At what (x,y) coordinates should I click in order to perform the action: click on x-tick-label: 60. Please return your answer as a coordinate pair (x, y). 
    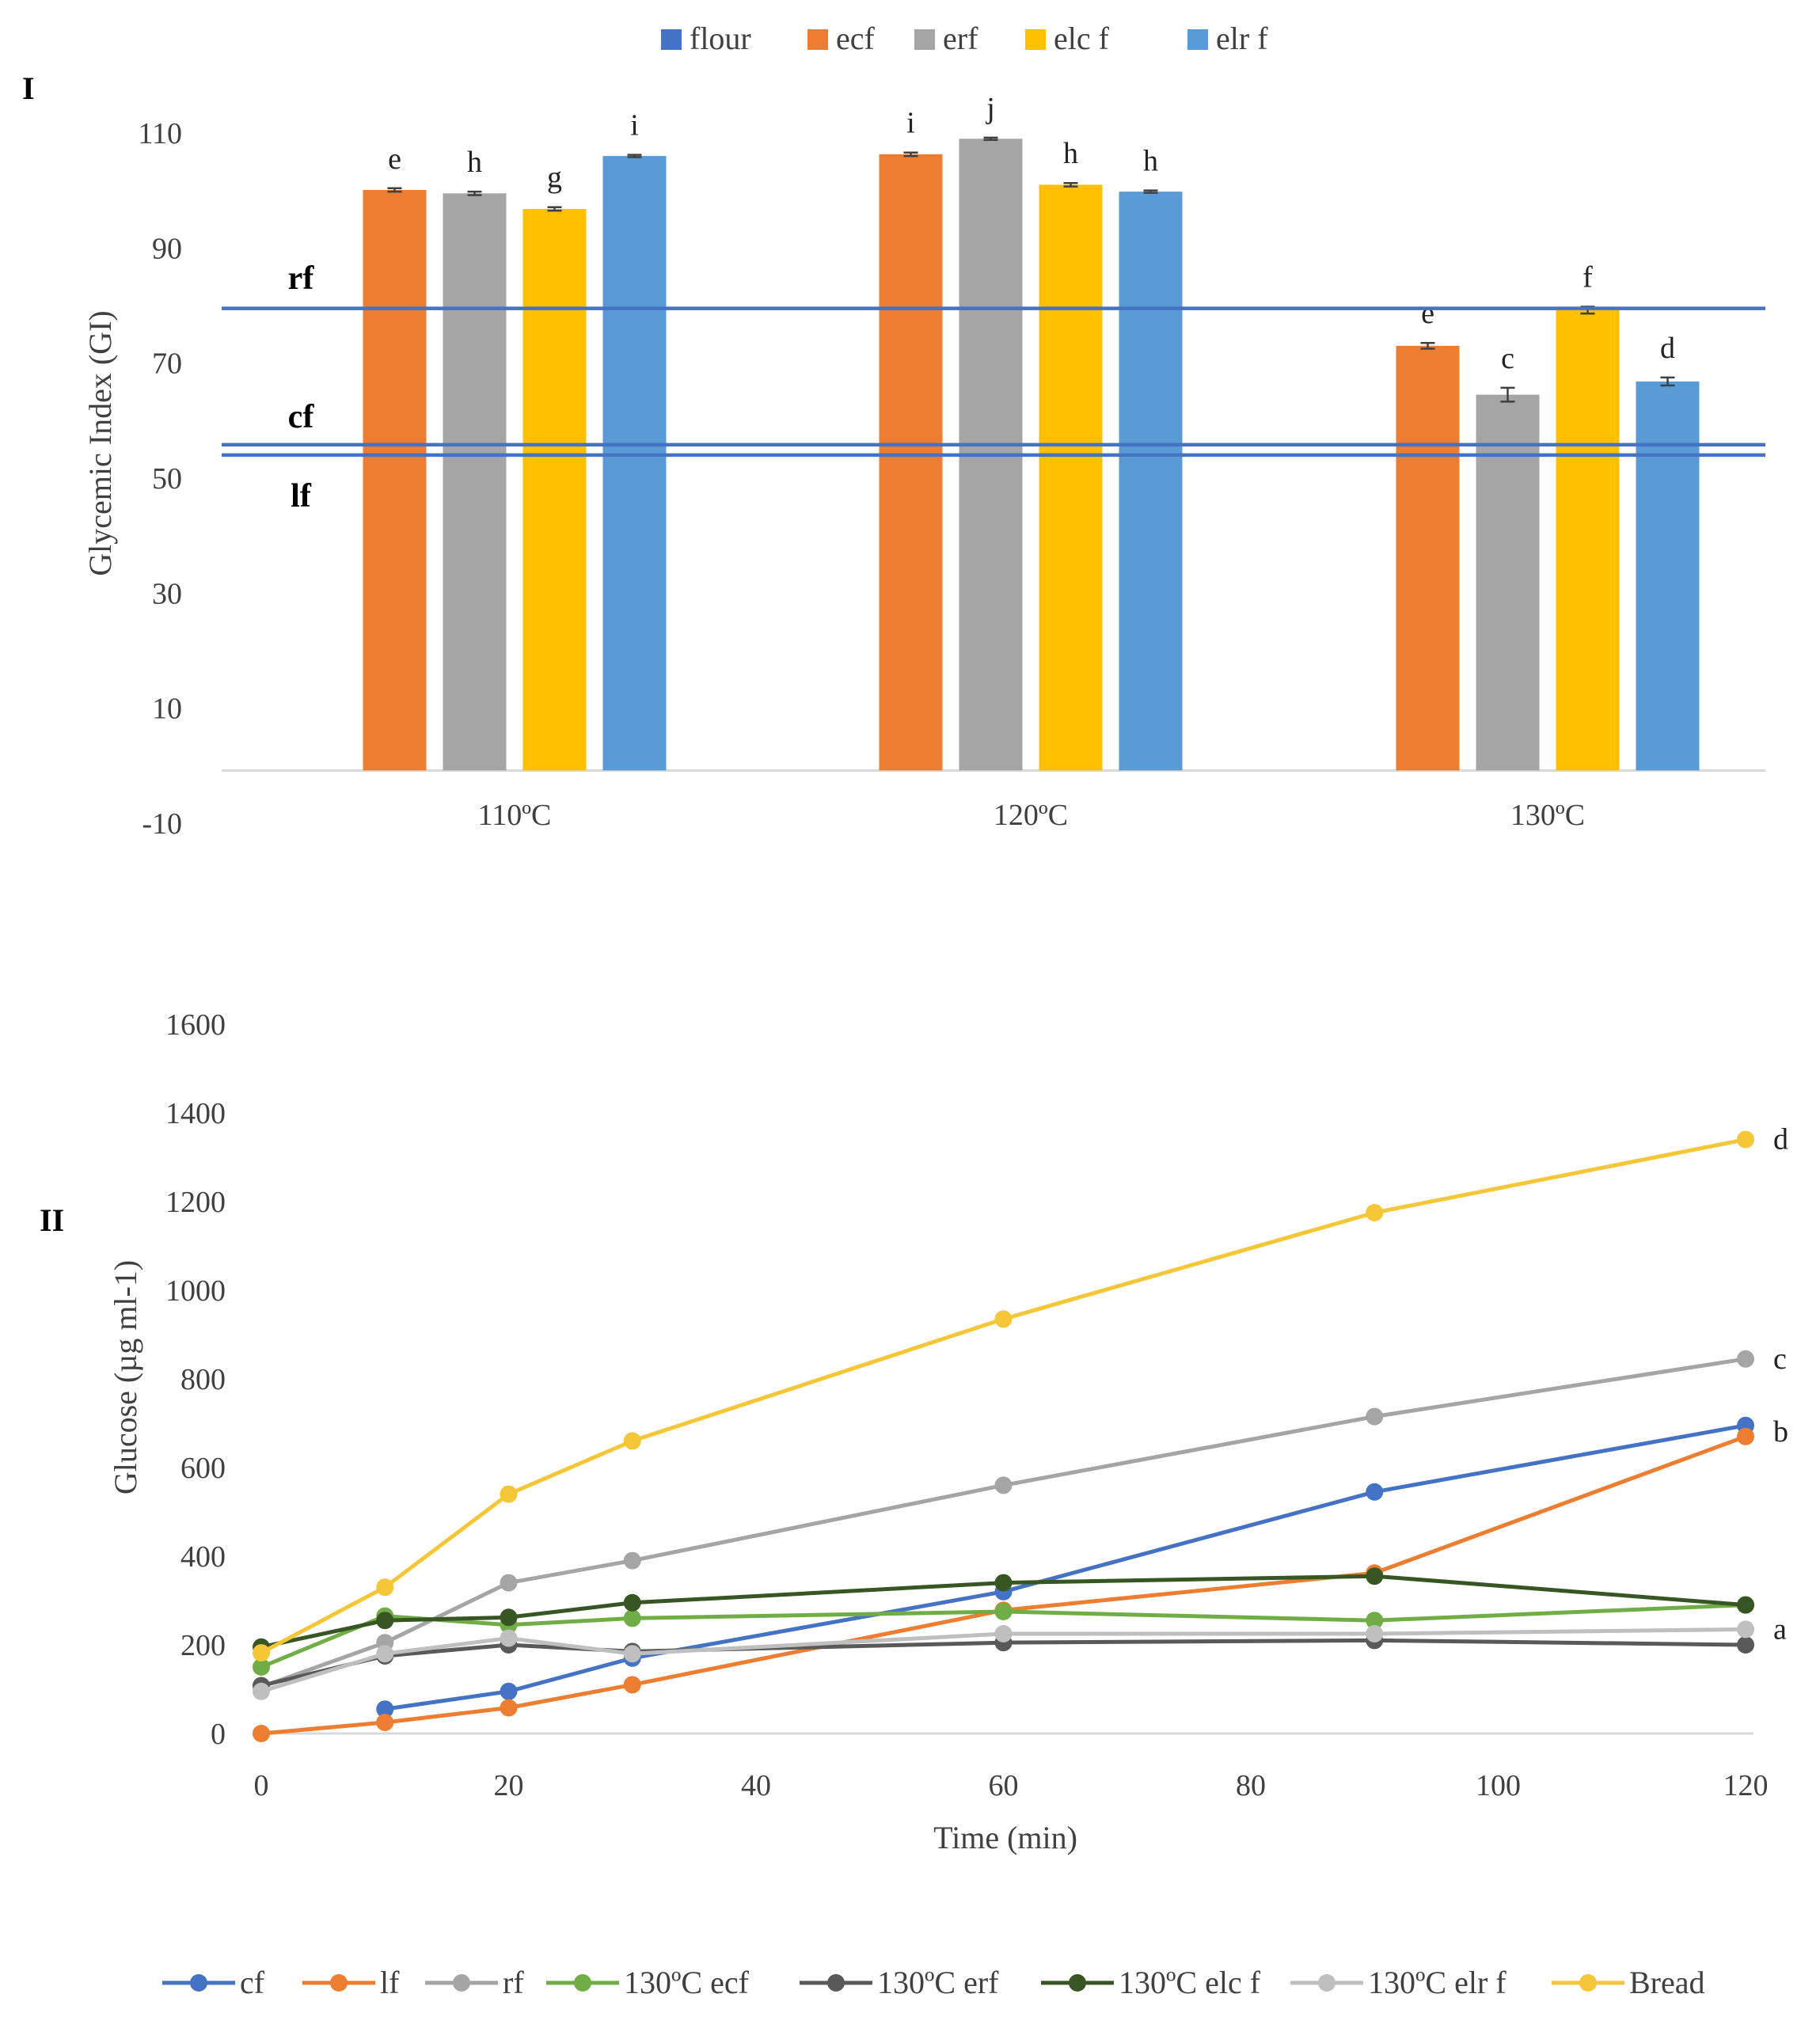
    Looking at the image, I should click on (1004, 1785).